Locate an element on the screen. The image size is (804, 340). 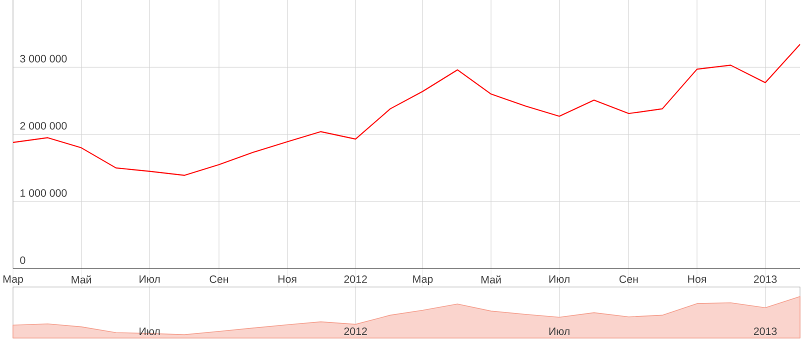
y-tick-label: 2 000 000 is located at coordinates (43, 126).